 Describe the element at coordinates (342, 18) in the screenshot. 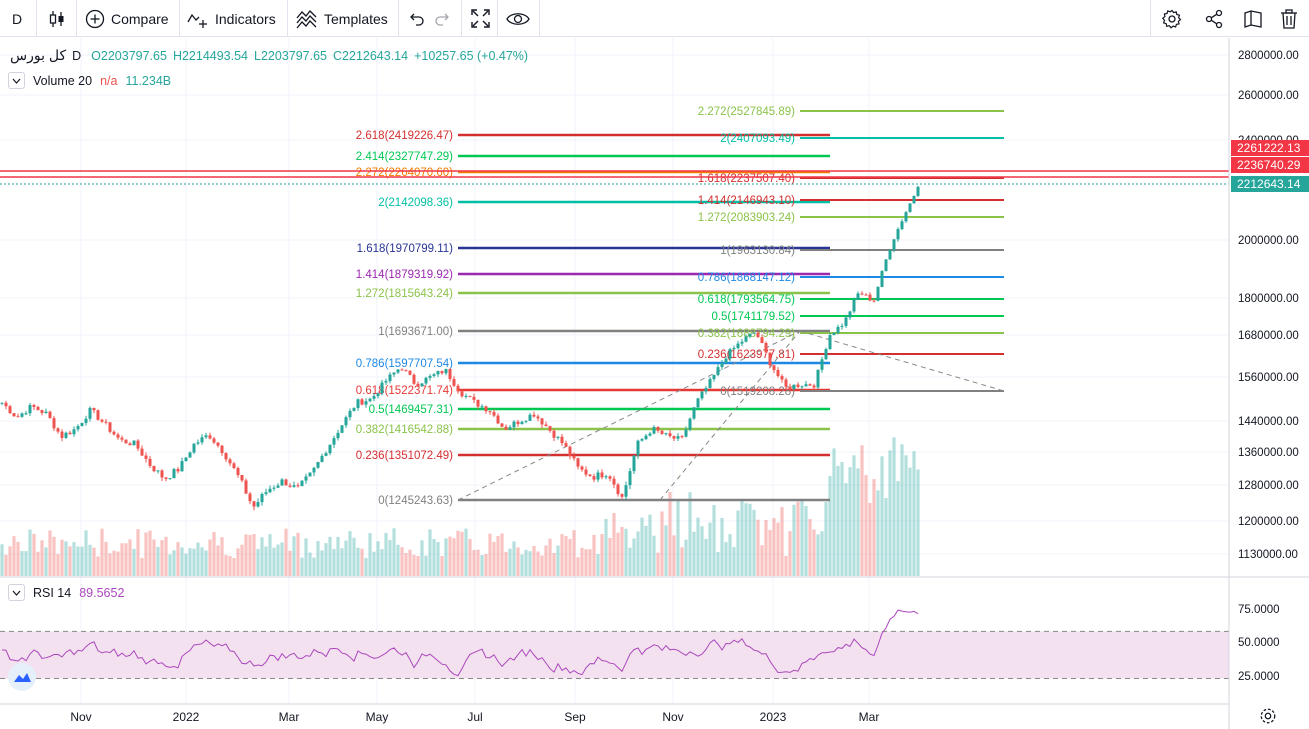

I see `templates-button: Templates` at that location.